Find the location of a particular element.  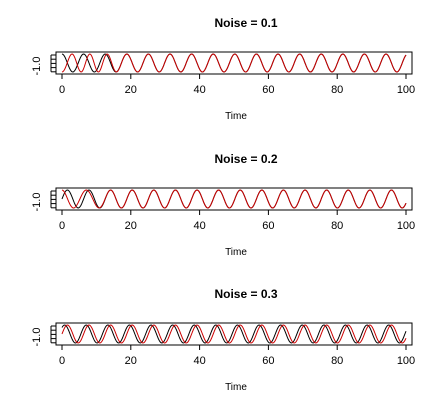

chart-title-1: Noise = 0.1 is located at coordinates (245, 23).